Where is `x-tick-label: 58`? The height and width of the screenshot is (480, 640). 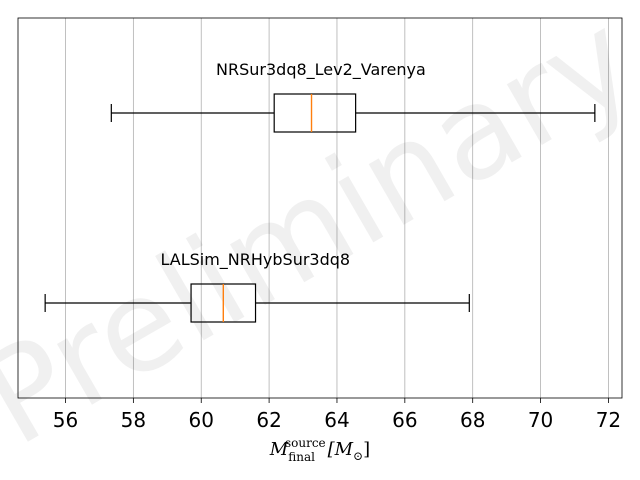
x-tick-label: 58 is located at coordinates (133, 420).